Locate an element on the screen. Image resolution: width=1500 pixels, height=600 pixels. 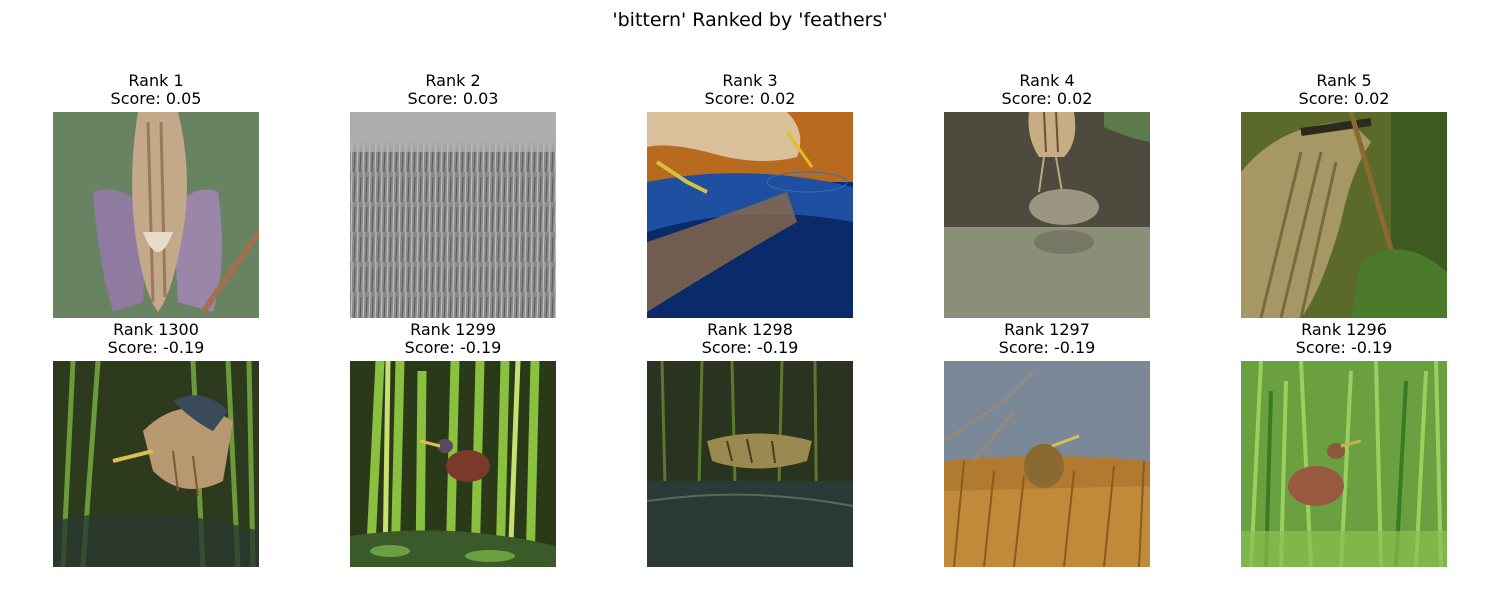
rank-label: Rank 1296 is located at coordinates (1344, 329).